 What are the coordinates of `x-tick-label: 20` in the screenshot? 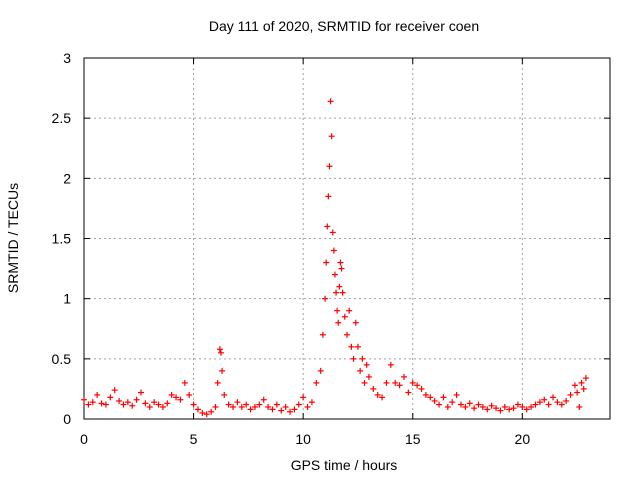 It's located at (523, 439).